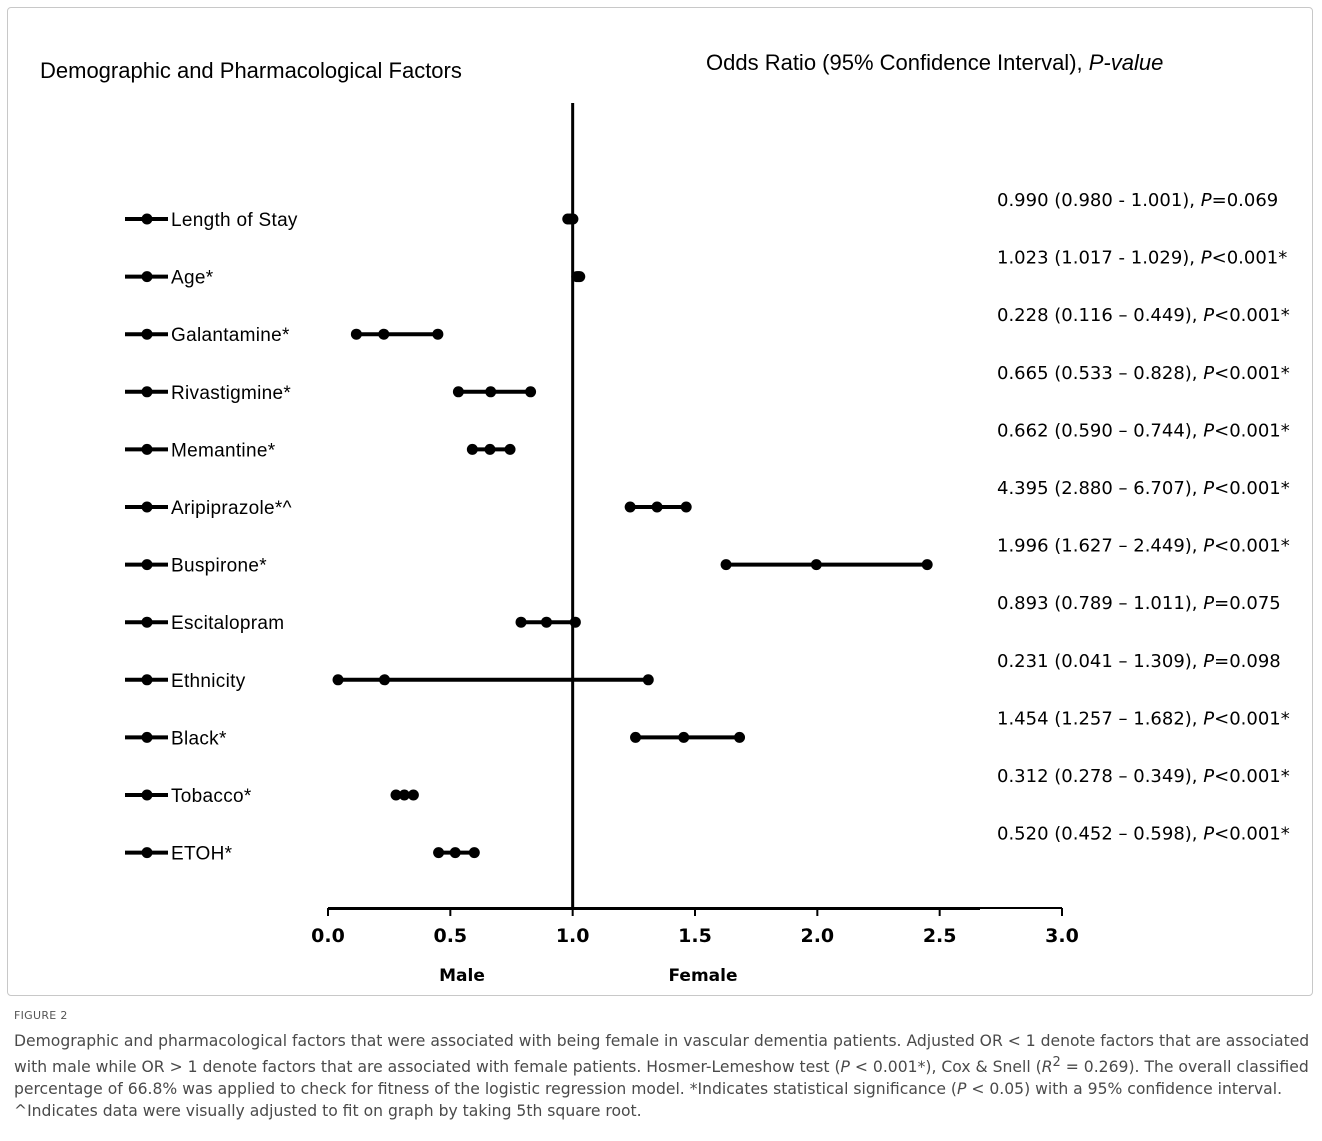  Describe the element at coordinates (41, 1015) in the screenshot. I see `figure-label: FIGURE 2` at that location.